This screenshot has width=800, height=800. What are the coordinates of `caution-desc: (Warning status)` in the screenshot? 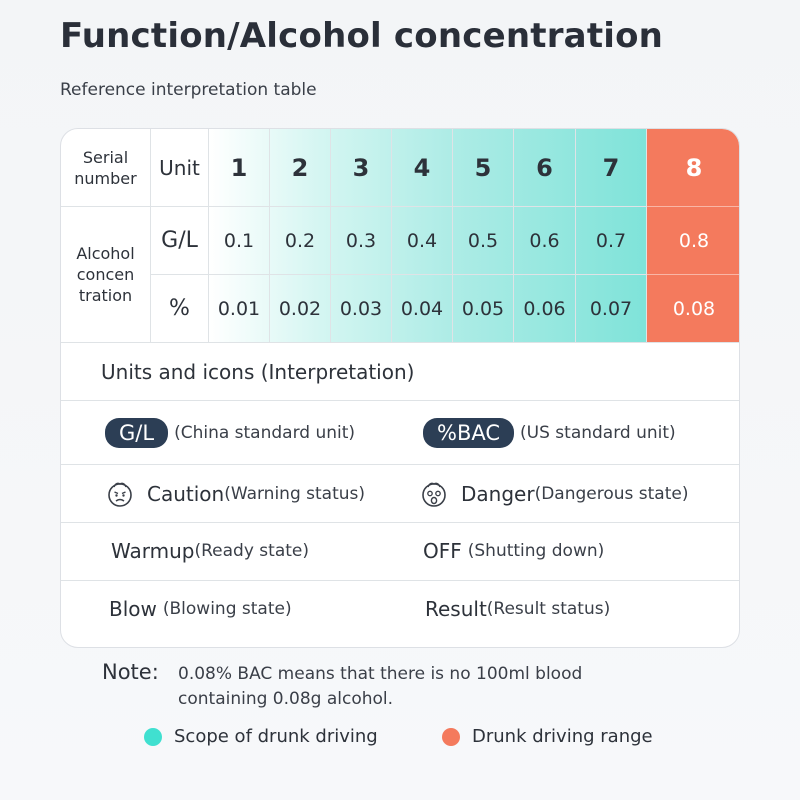 It's located at (295, 494).